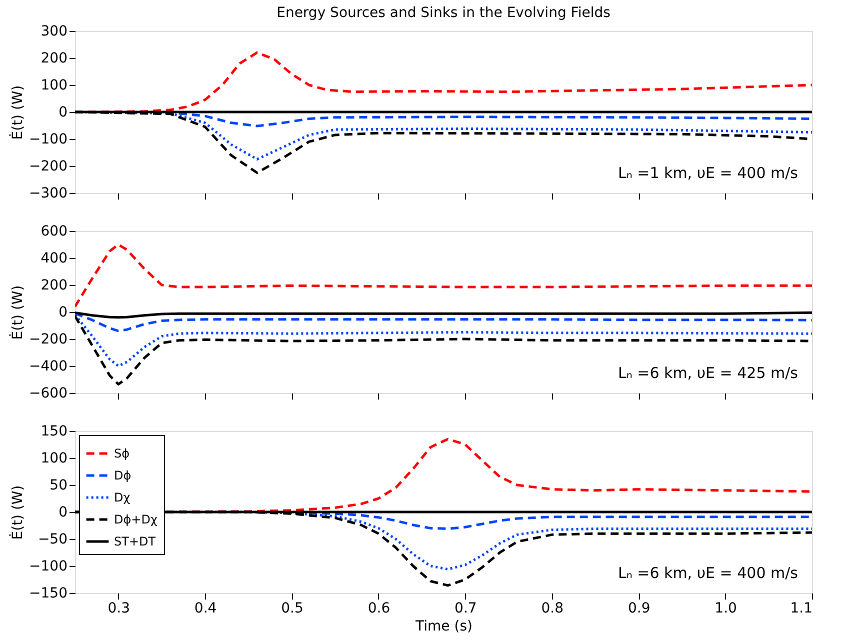 The width and height of the screenshot is (847, 644). I want to click on legend-label: Dϕ+Dχ, so click(136, 519).